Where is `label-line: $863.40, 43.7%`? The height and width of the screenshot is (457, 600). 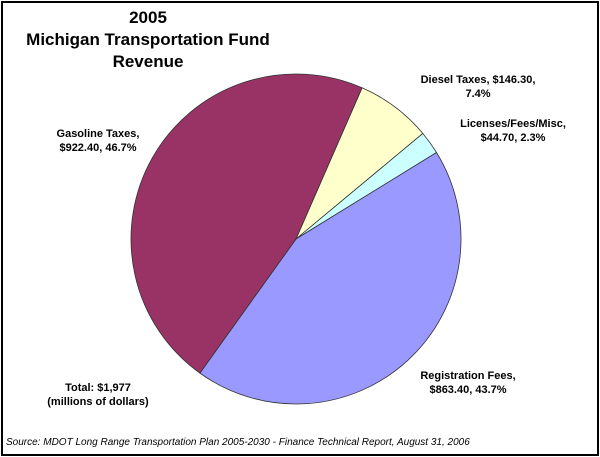
label-line: $863.40, 43.7% is located at coordinates (468, 390).